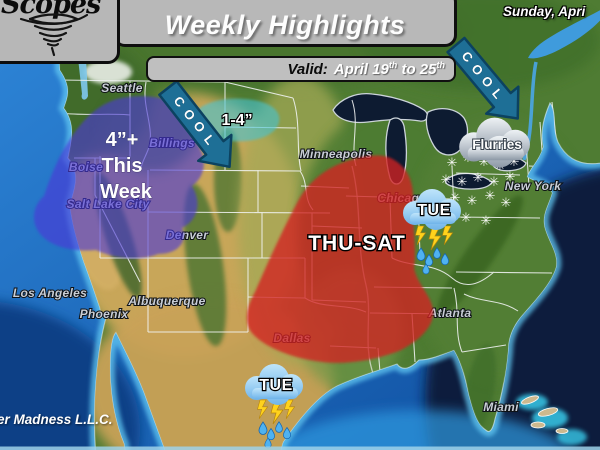  I want to click on snow-band-label: 1-4”, so click(236, 120).